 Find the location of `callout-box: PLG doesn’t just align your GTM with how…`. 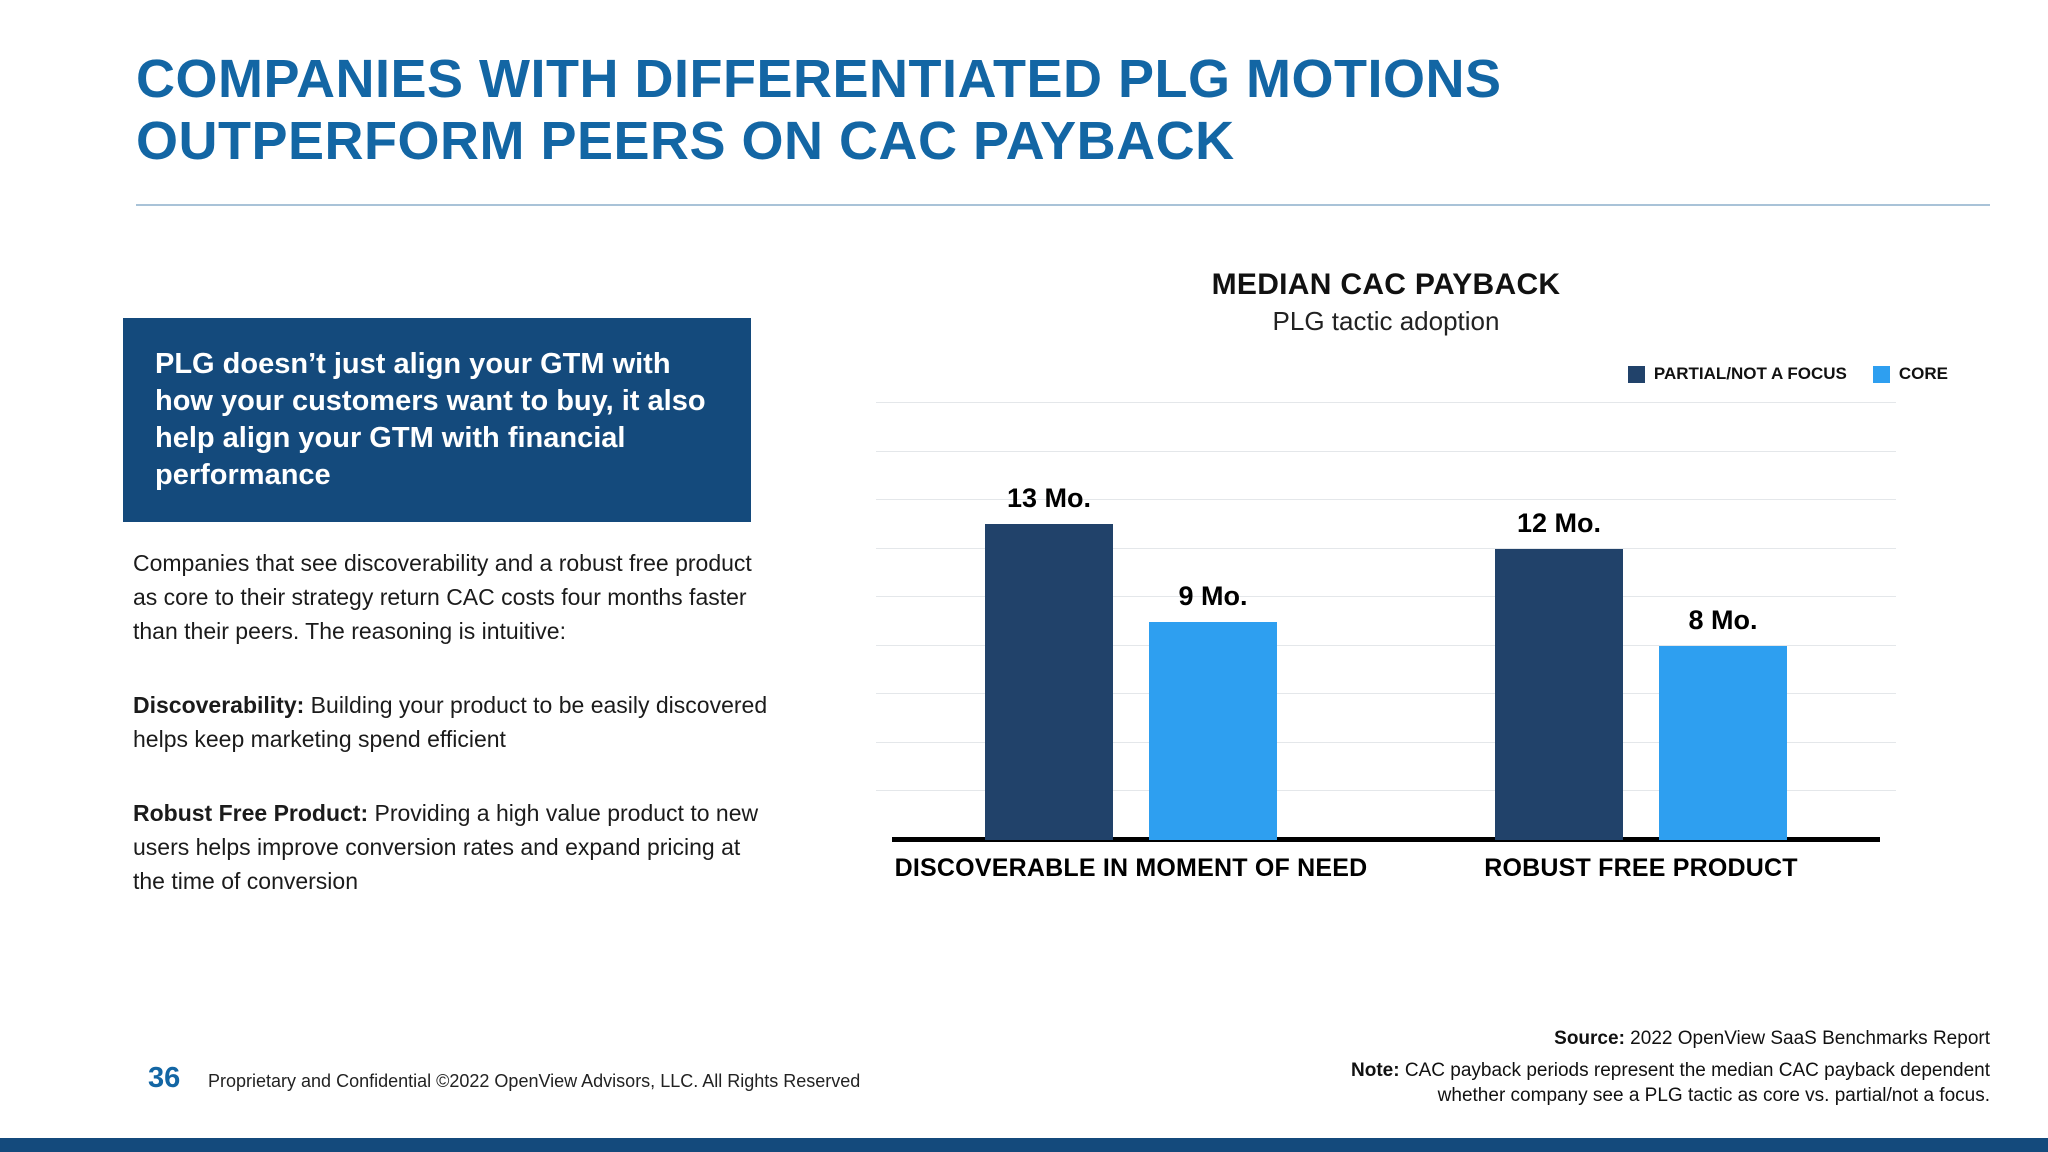

callout-box: PLG doesn’t just align your GTM with how… is located at coordinates (437, 420).